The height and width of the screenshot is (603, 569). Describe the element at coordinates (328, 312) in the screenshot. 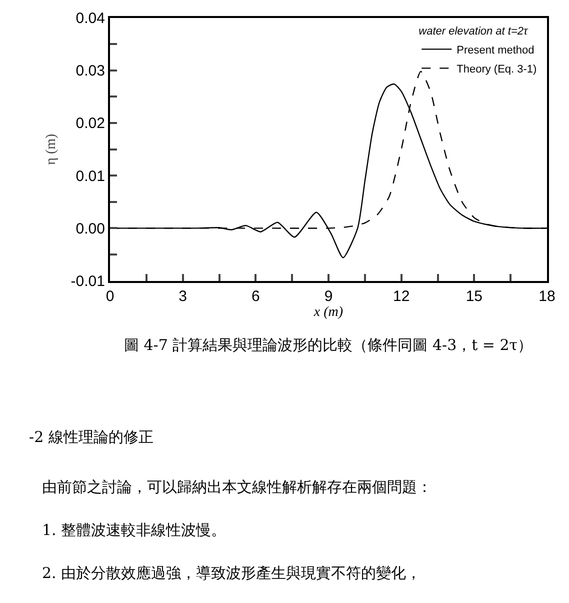

I see `x-axis-title: x (m)` at that location.